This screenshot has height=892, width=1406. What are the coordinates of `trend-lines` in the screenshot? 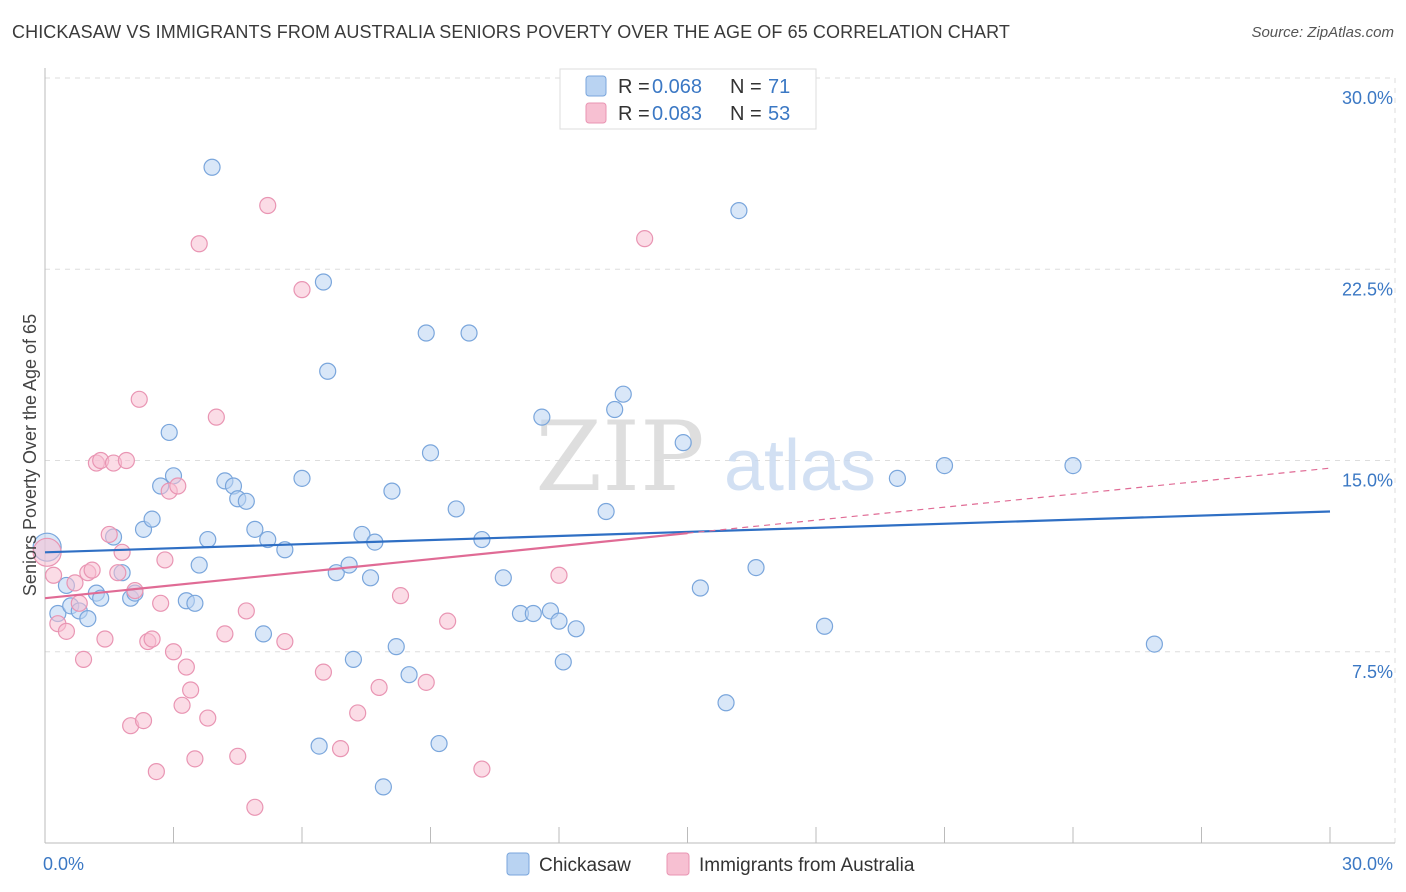 It's located at (687, 533).